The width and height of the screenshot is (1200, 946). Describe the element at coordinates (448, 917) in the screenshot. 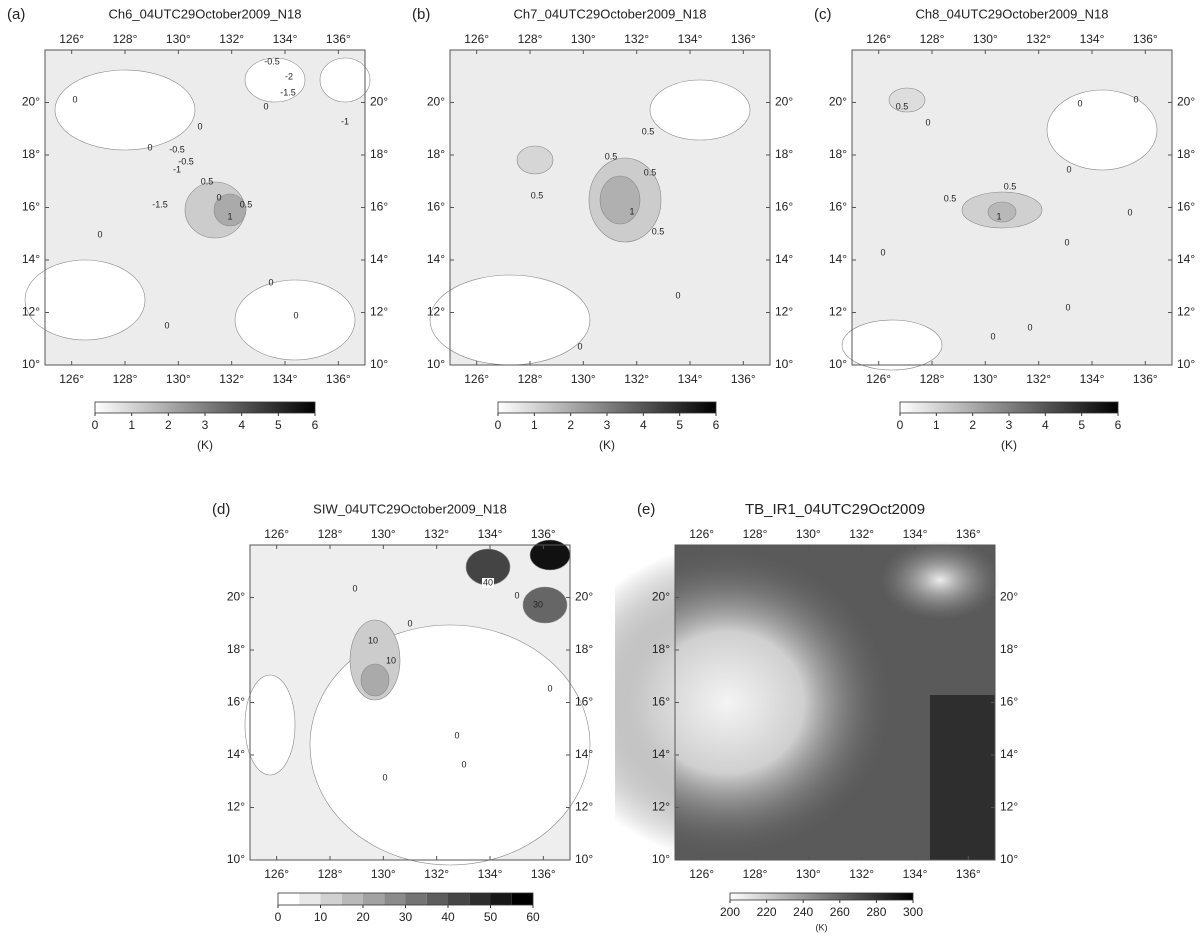

I see `colorbar-tick-label: 40` at that location.